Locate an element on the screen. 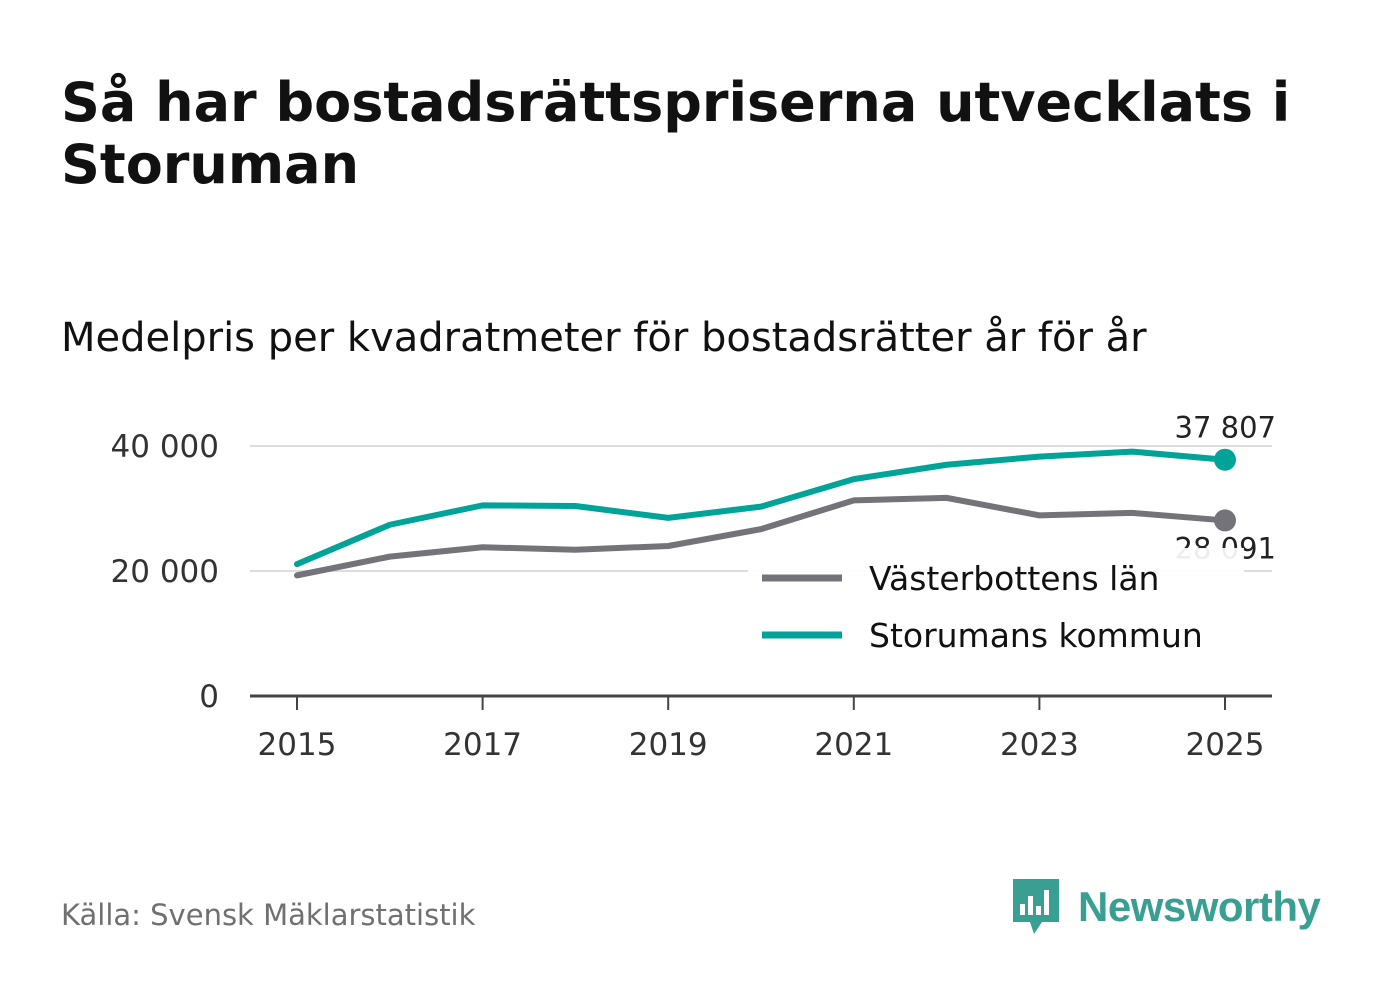  x-tick-label: 2019 is located at coordinates (668, 745).